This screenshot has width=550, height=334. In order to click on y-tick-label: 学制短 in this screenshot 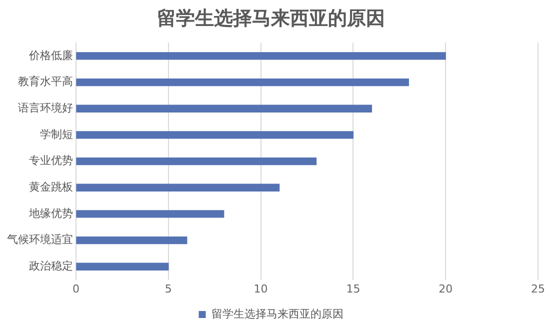, I will do `click(56, 134)`.